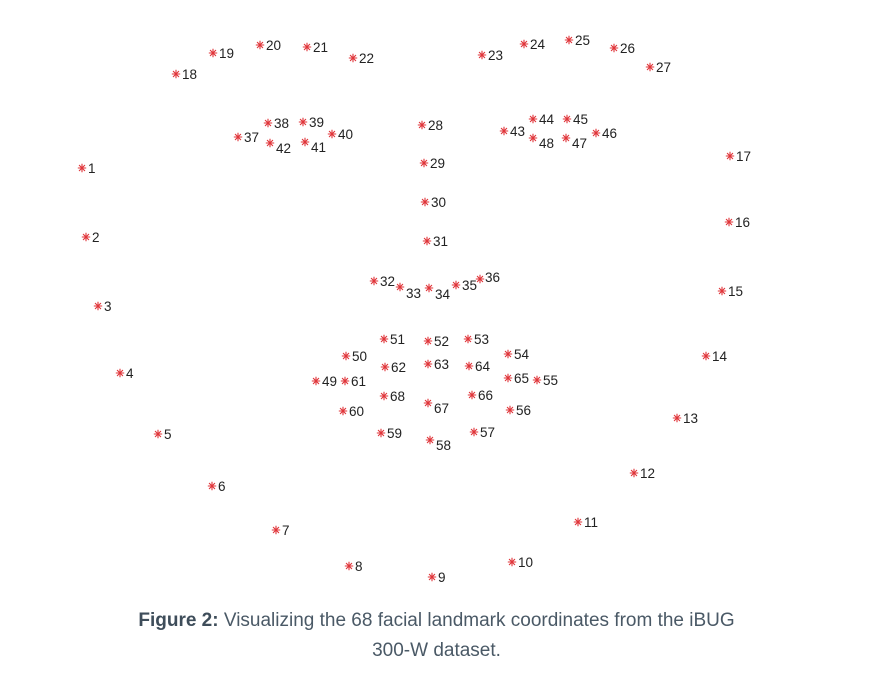 The width and height of the screenshot is (873, 680). Describe the element at coordinates (398, 367) in the screenshot. I see `landmark-label-62: 62` at that location.